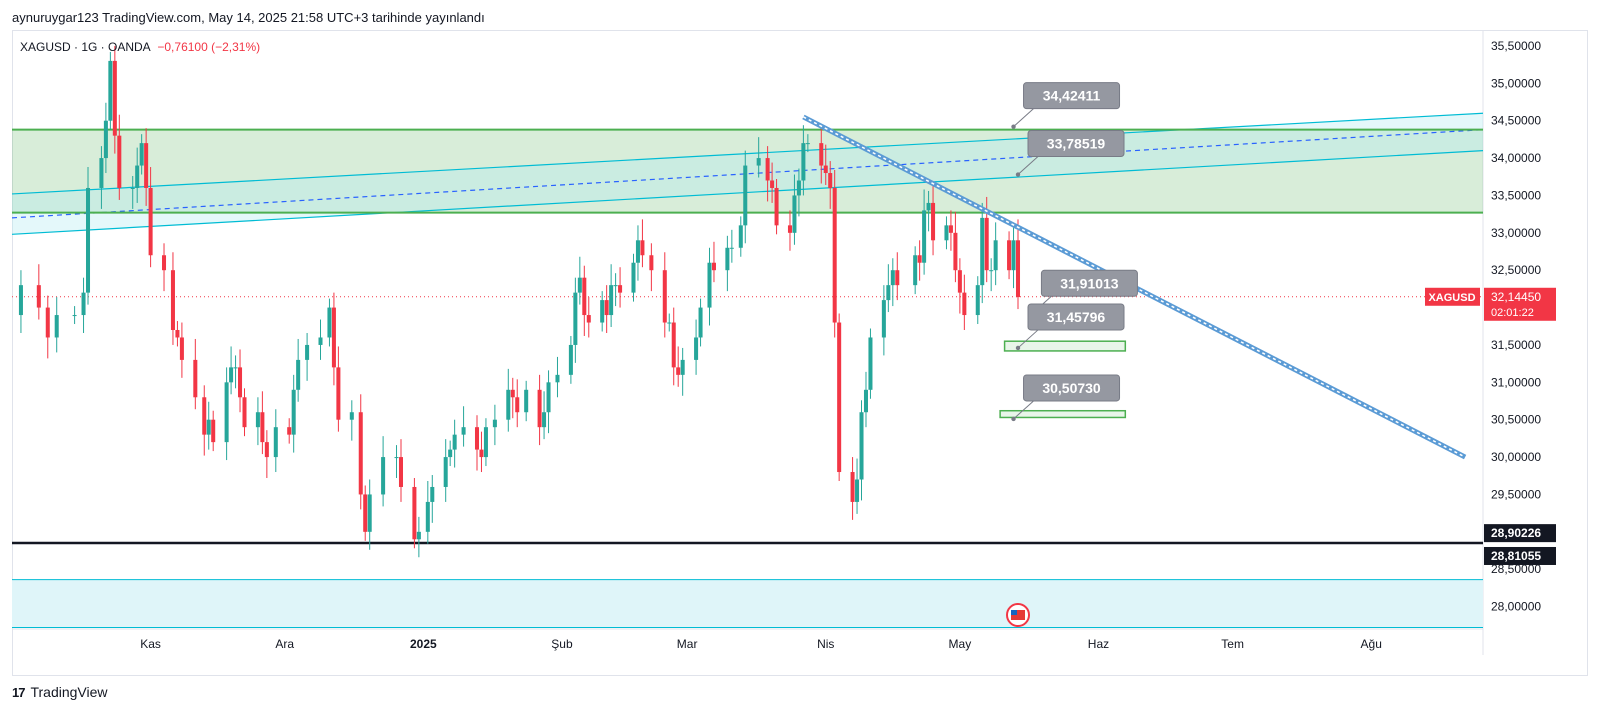  I want to click on y-tick-label: 30,00000, so click(1516, 457).